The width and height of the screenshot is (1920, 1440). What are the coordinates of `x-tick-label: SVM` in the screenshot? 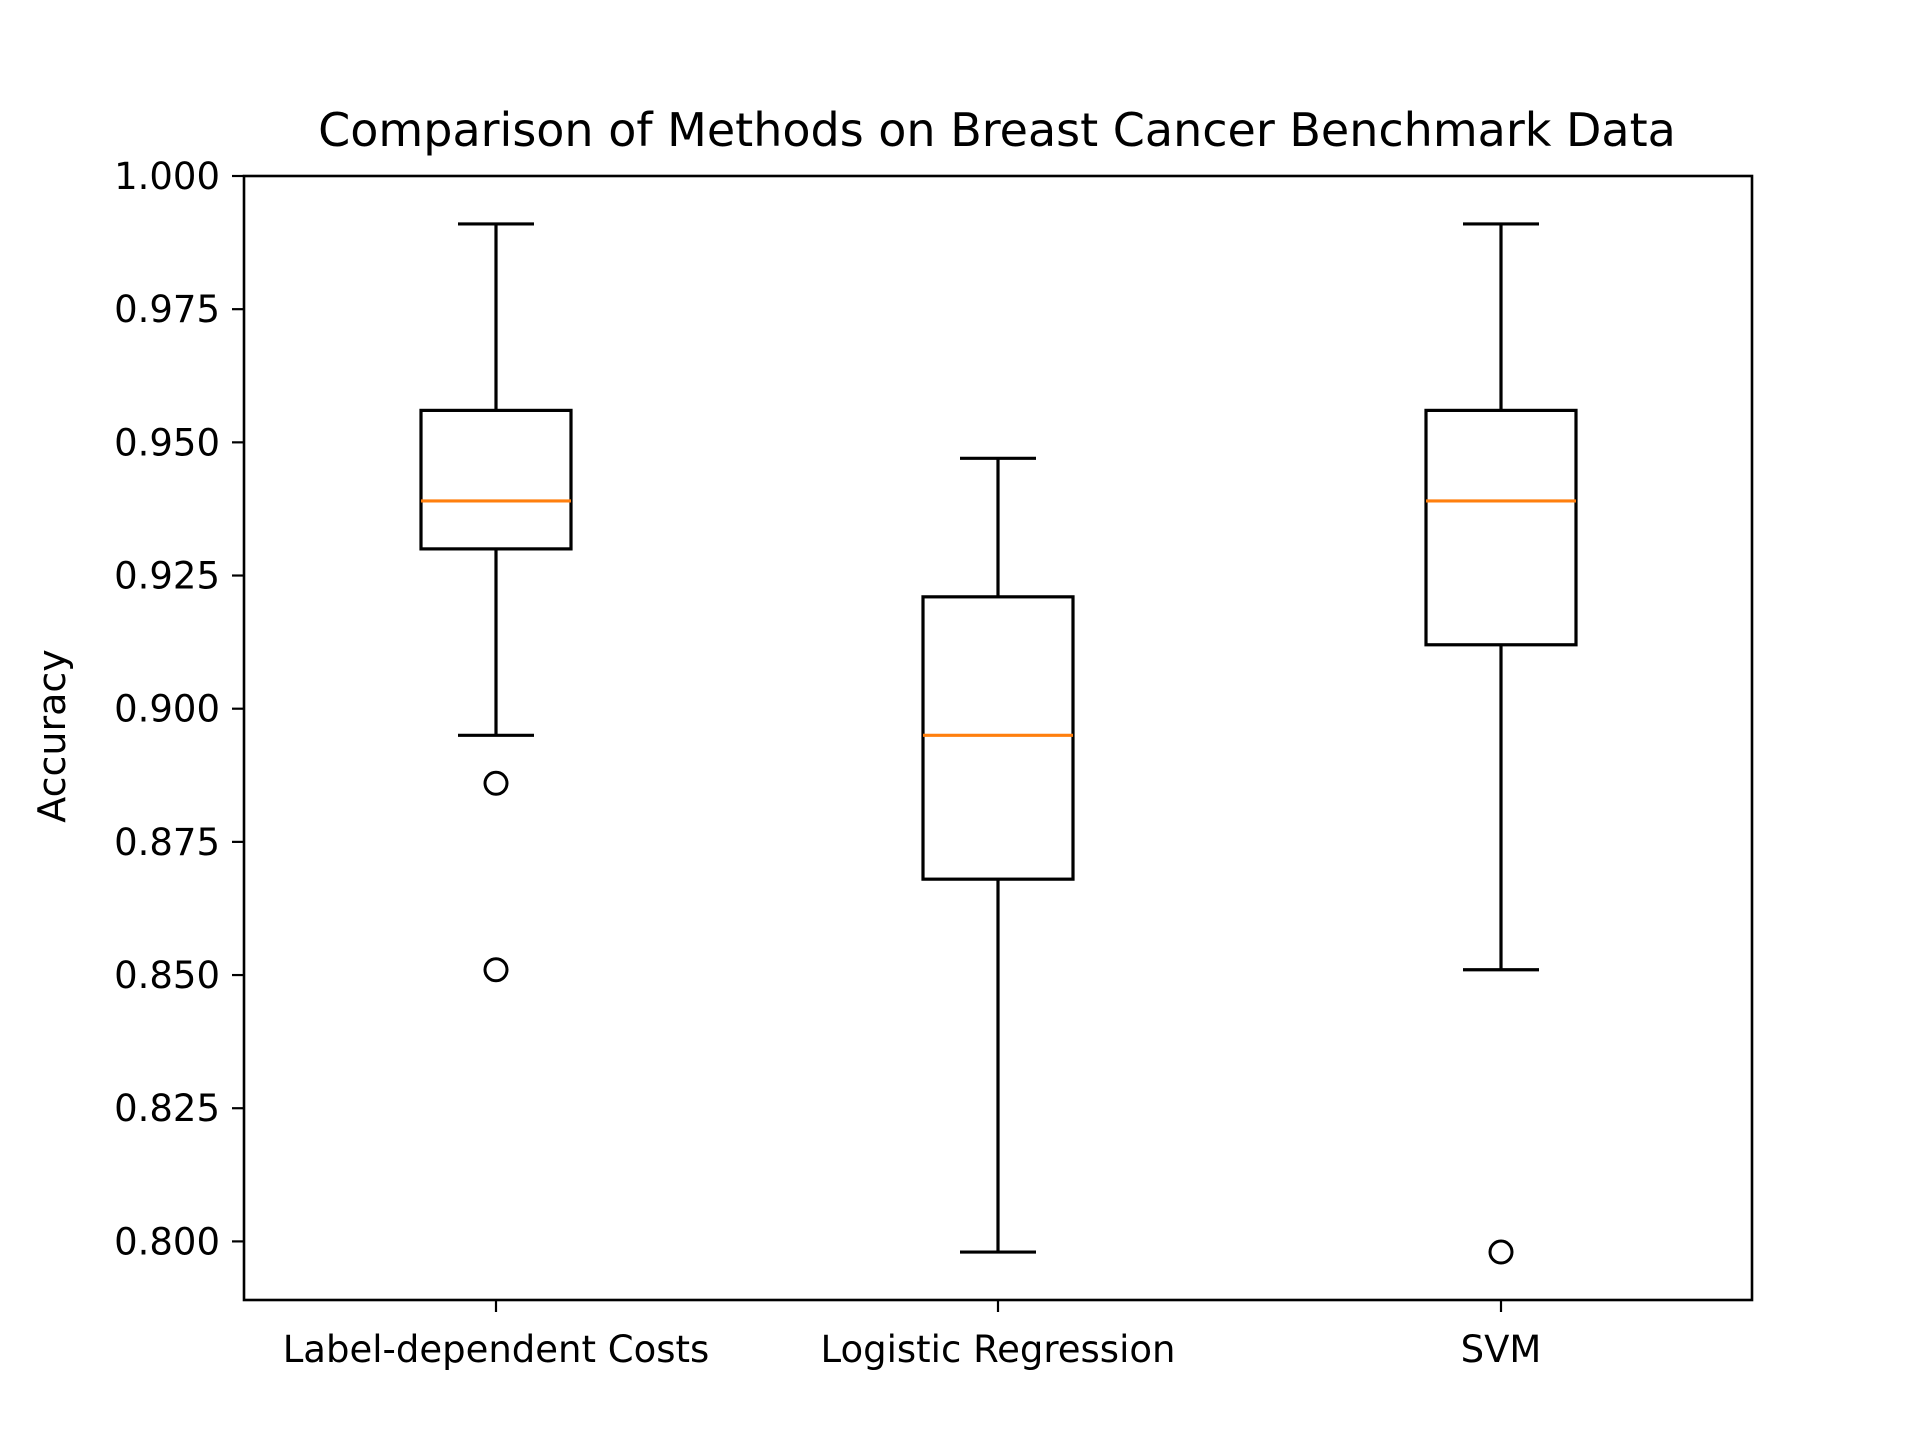 It's located at (1501, 1349).